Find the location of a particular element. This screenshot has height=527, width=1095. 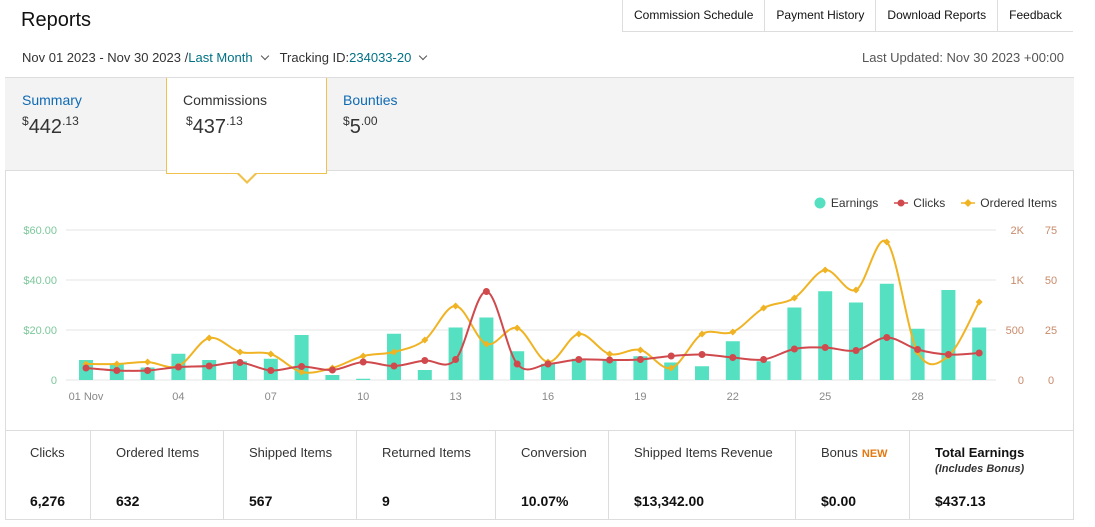

tracking-id-dropdown: 234033-20 is located at coordinates (380, 57).